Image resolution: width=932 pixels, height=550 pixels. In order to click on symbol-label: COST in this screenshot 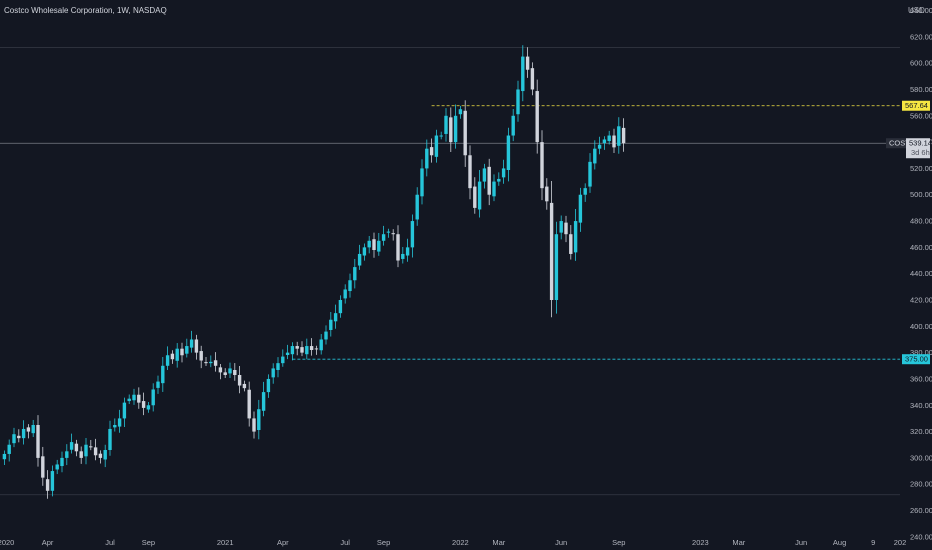, I will do `click(898, 143)`.